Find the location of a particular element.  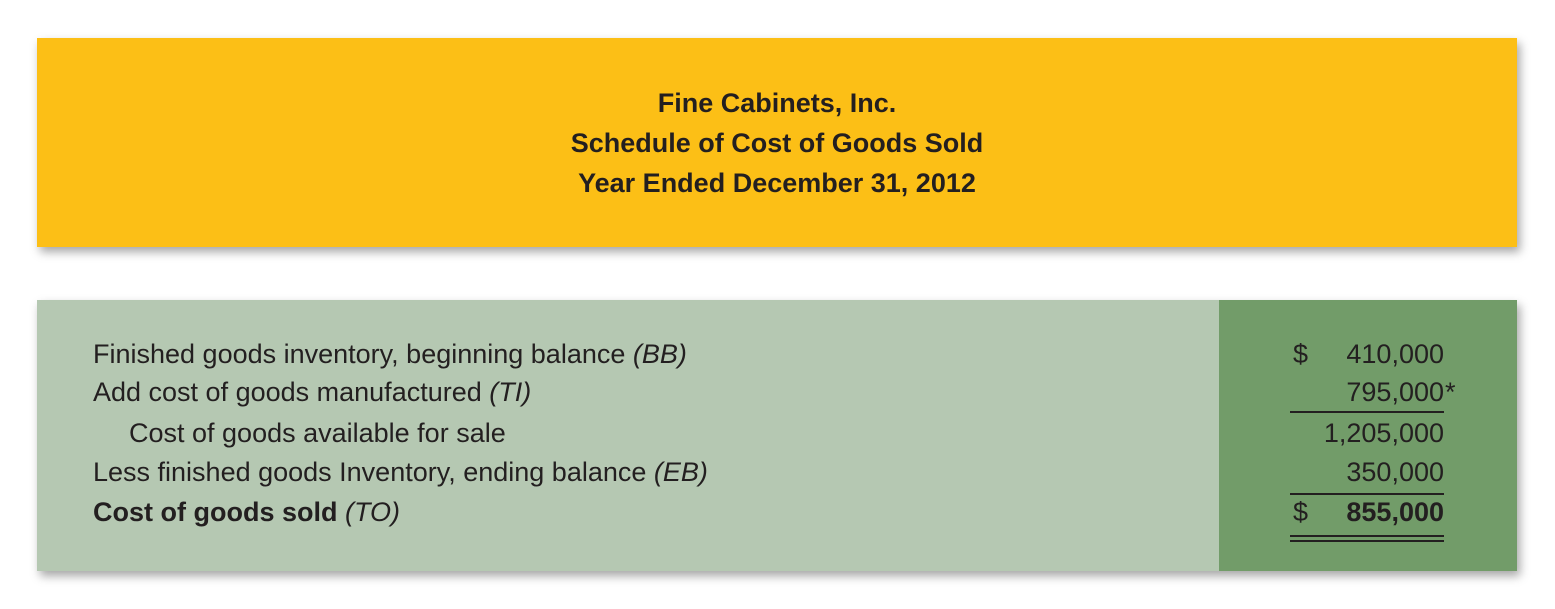

row-amount: 410,000 is located at coordinates (1395, 354).